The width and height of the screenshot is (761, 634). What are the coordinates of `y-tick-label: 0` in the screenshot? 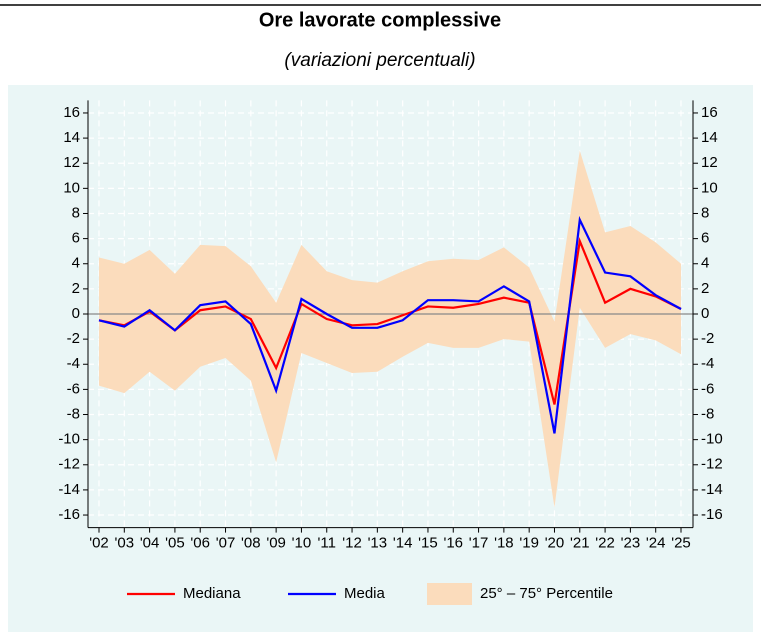 It's located at (76, 313).